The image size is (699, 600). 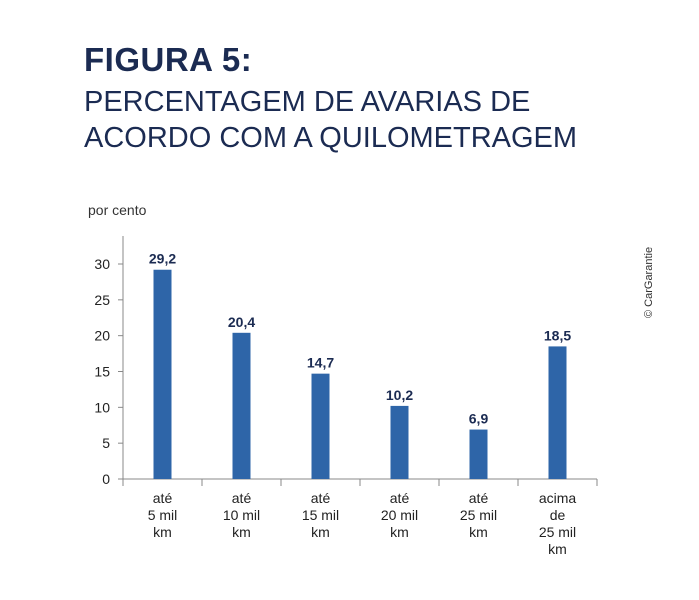 What do you see at coordinates (102, 372) in the screenshot?
I see `y-tick-label: 15` at bounding box center [102, 372].